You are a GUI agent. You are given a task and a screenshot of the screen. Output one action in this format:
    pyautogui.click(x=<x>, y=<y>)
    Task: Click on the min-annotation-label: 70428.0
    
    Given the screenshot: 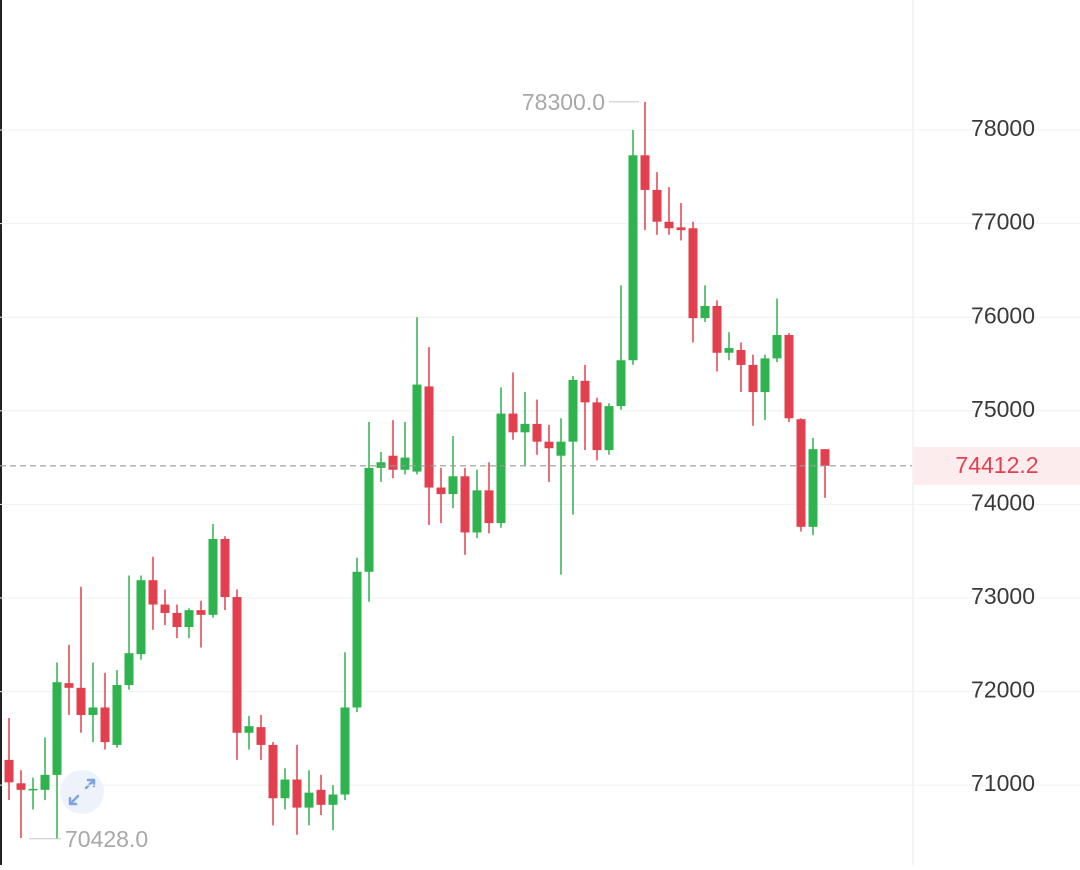 What is the action you would take?
    pyautogui.click(x=106, y=839)
    